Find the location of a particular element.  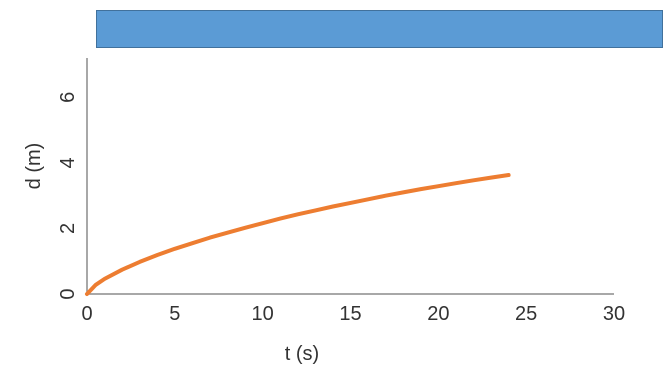

y-tick-label: 6 is located at coordinates (68, 97).